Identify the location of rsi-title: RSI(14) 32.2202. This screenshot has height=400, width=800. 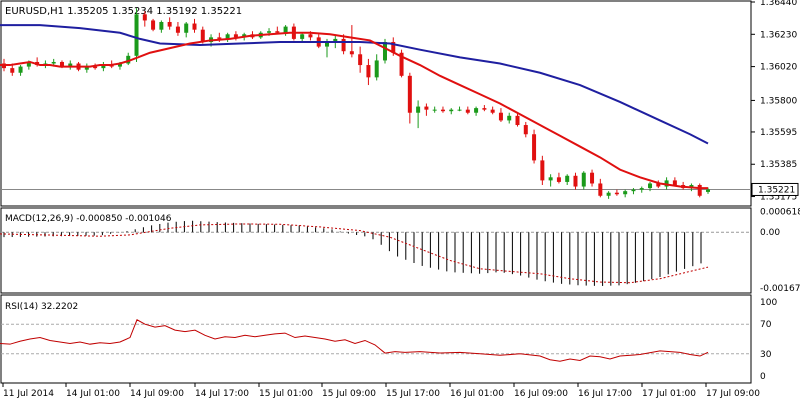
(41, 307).